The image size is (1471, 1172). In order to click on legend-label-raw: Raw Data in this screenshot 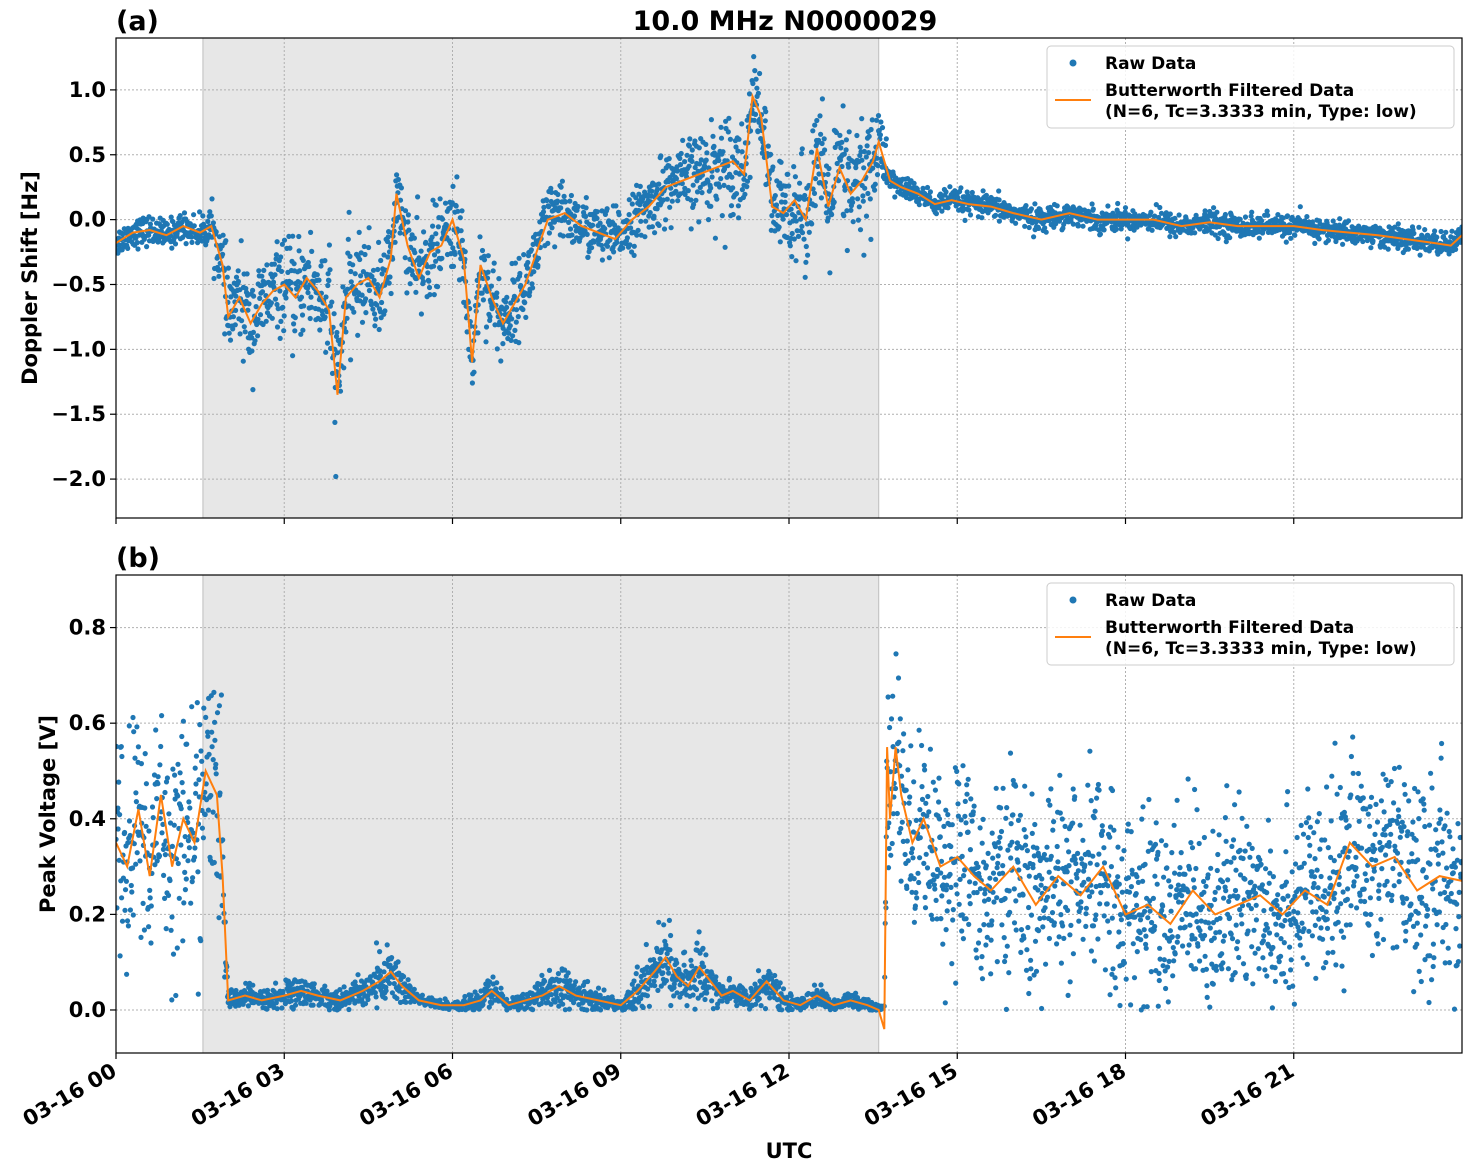, I will do `click(1150, 64)`.